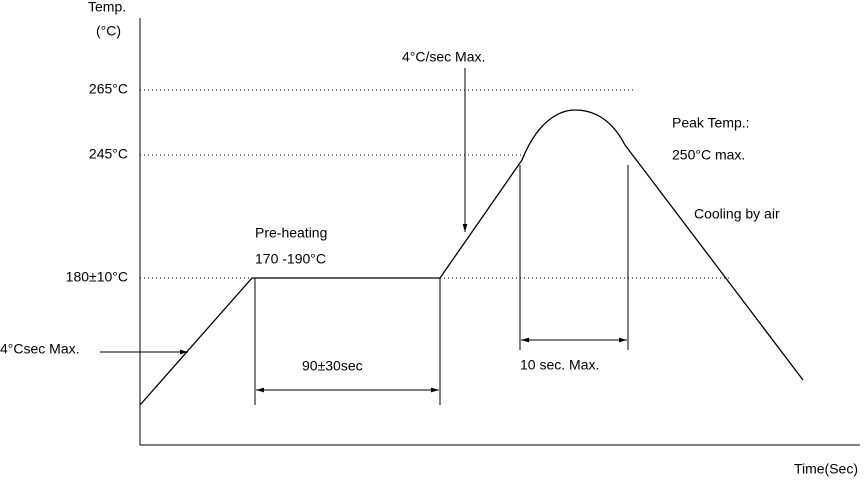 This screenshot has width=864, height=484. Describe the element at coordinates (559, 365) in the screenshot. I see `annotation: 10 sec. Max.` at that location.